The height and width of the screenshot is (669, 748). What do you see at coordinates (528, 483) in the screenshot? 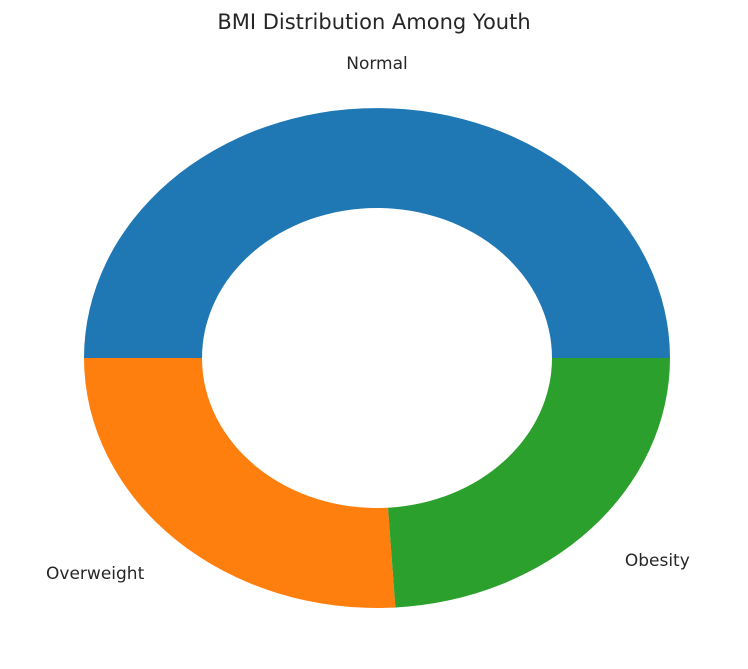
I see `slice-obesity` at bounding box center [528, 483].